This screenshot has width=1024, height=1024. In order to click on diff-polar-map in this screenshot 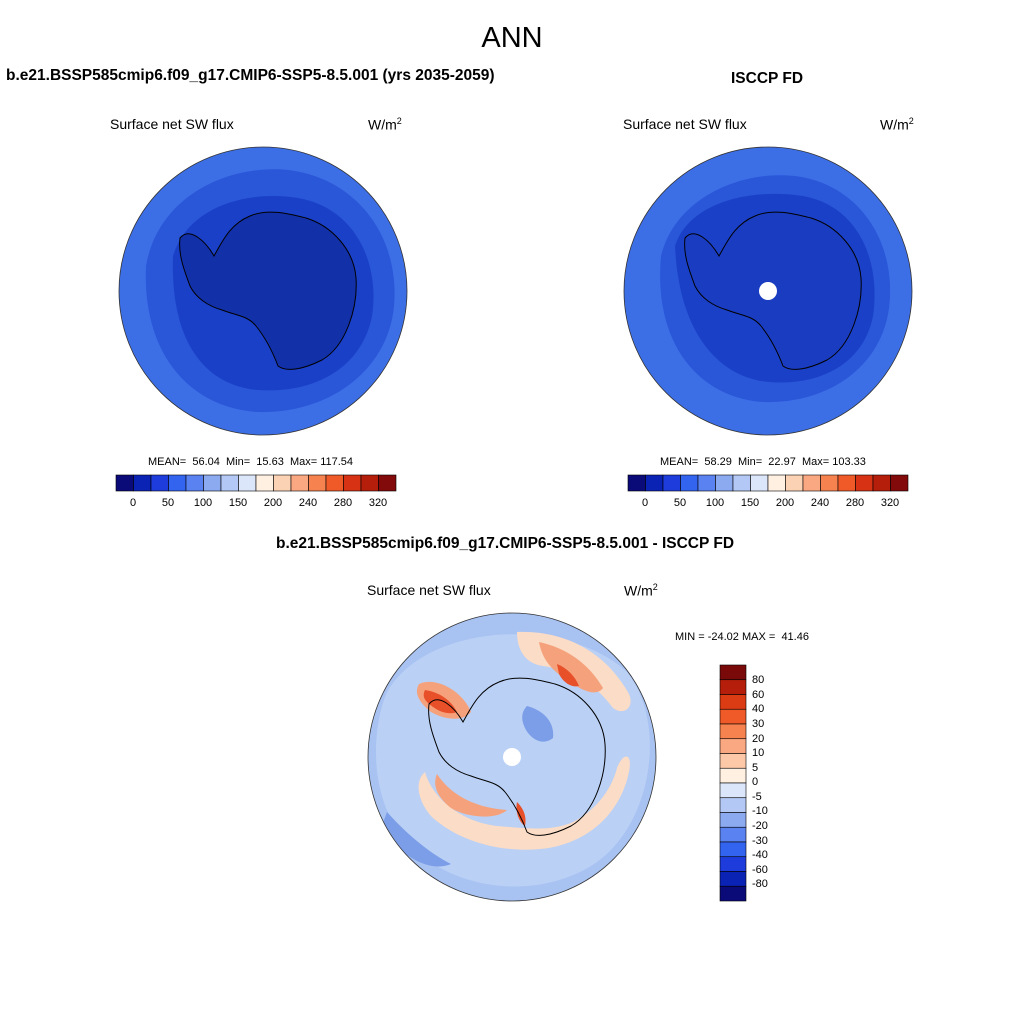, I will do `click(512, 757)`.